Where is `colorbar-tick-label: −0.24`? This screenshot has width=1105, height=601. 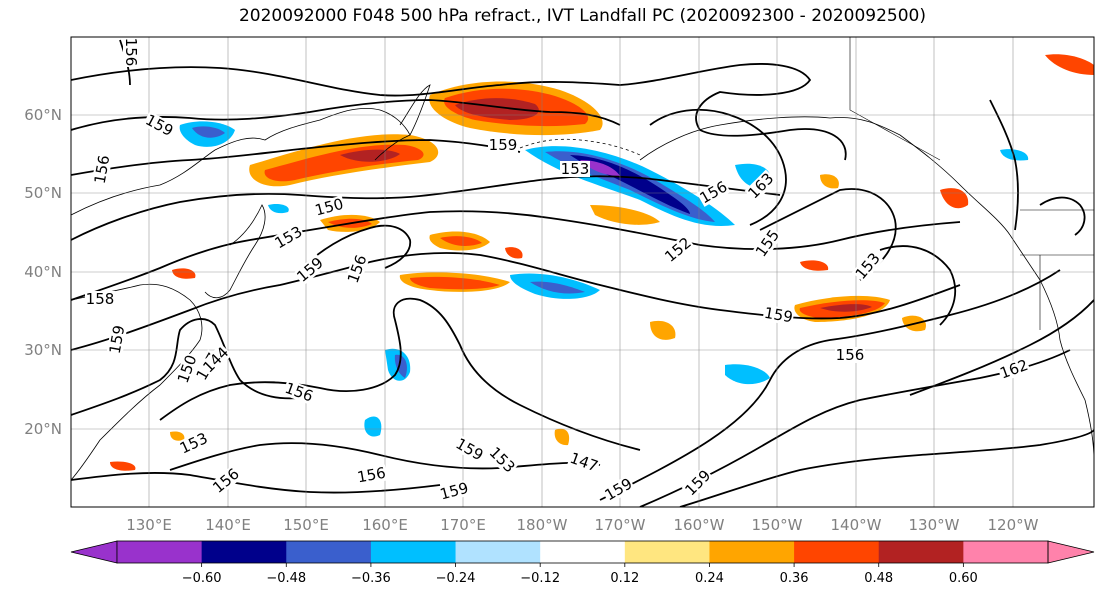 colorbar-tick-label: −0.24 is located at coordinates (456, 578).